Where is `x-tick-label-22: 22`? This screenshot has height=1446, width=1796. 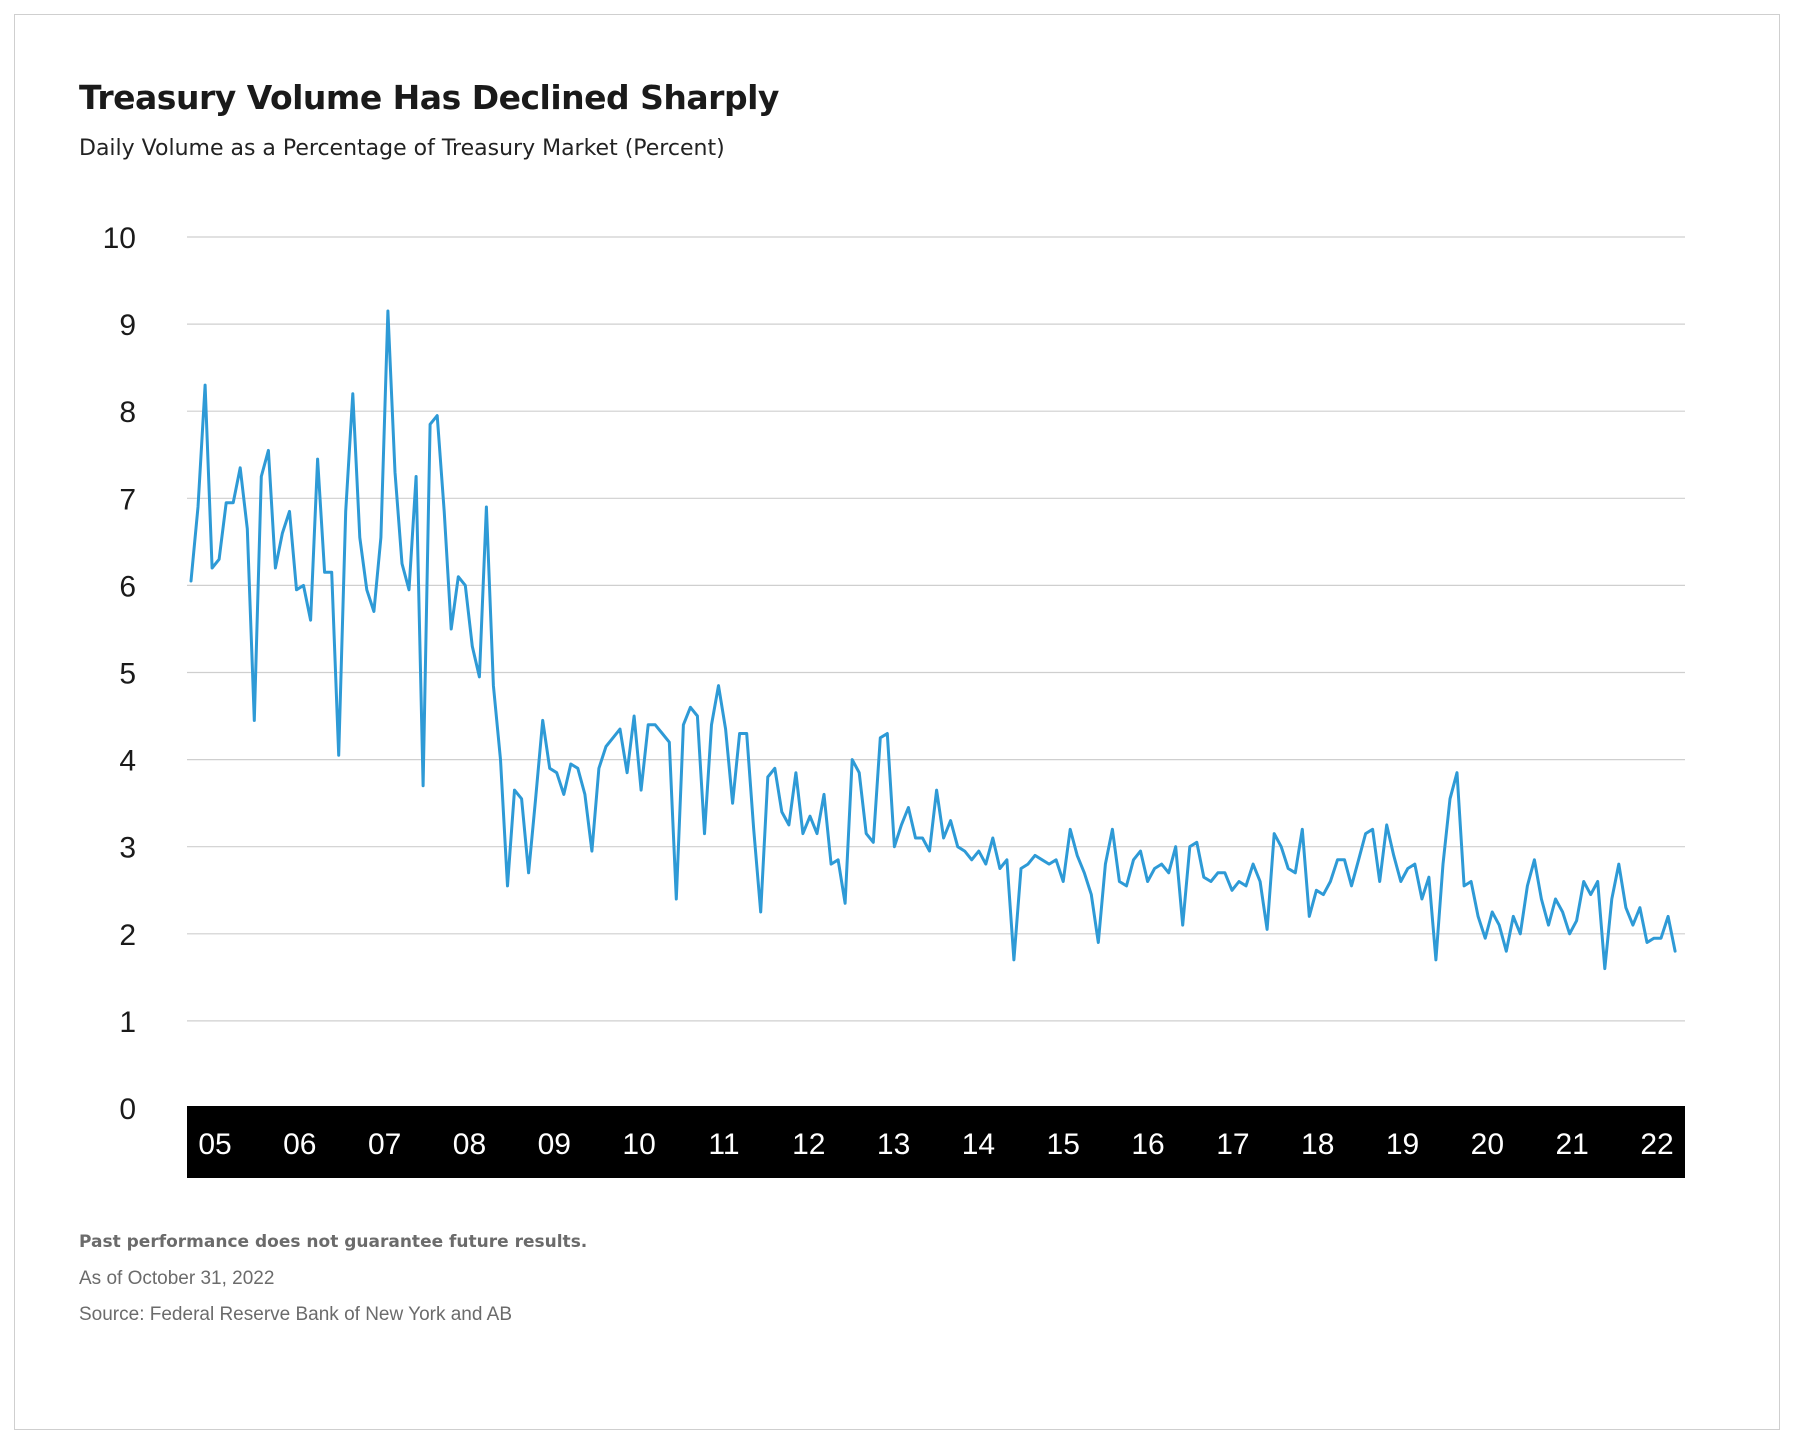 x-tick-label-22: 22 is located at coordinates (1656, 1144).